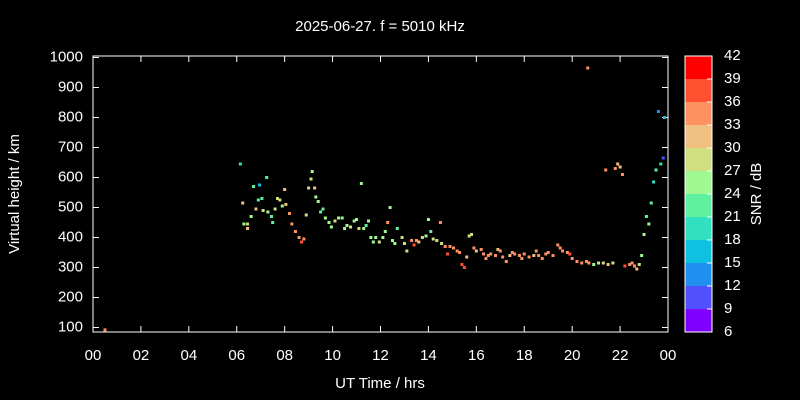 The height and width of the screenshot is (400, 800). Describe the element at coordinates (236, 355) in the screenshot. I see `x-tick-label: 06` at that location.